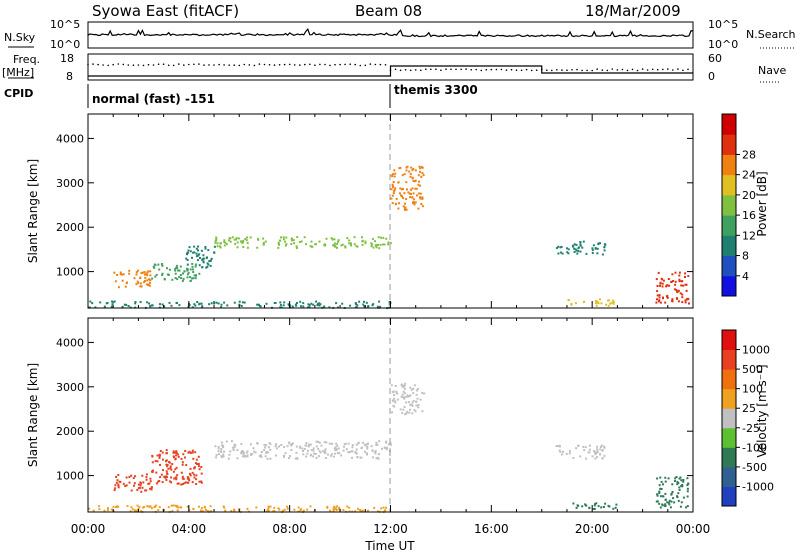 This screenshot has width=800, height=554. I want to click on nsky-tick-low: 10^0, so click(65, 44).